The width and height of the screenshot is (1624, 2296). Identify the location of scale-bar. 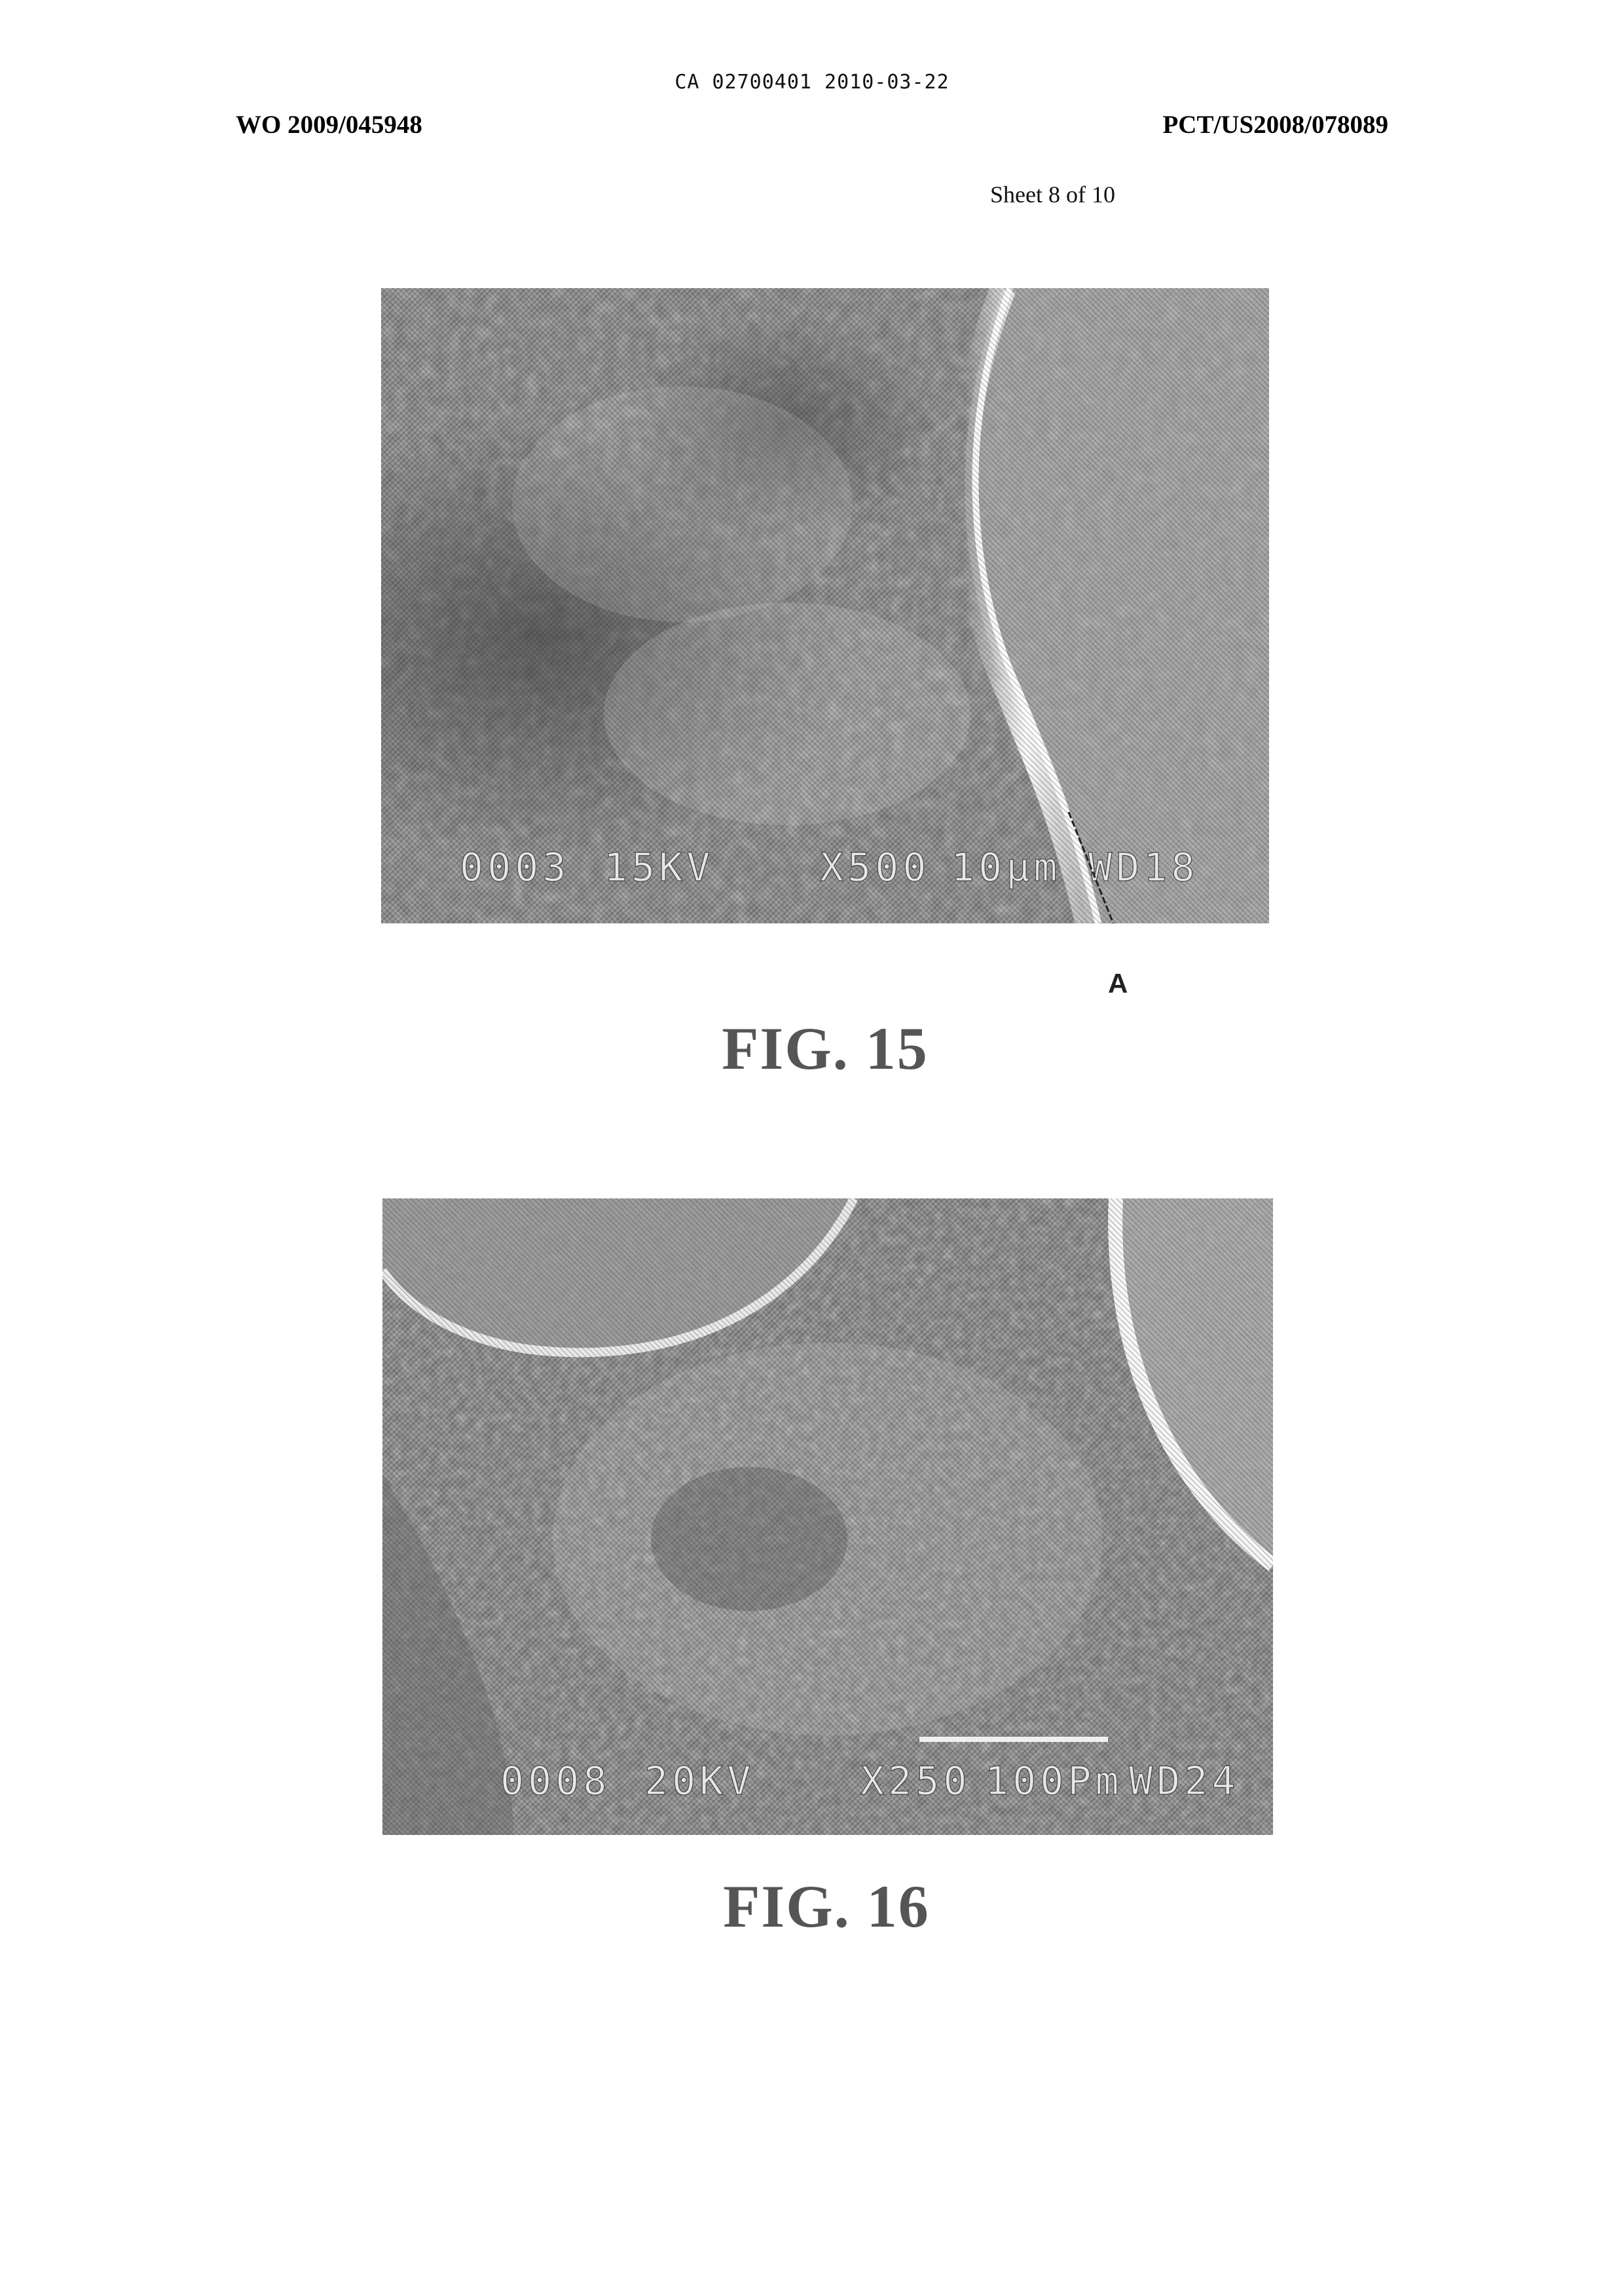
(1013, 1739).